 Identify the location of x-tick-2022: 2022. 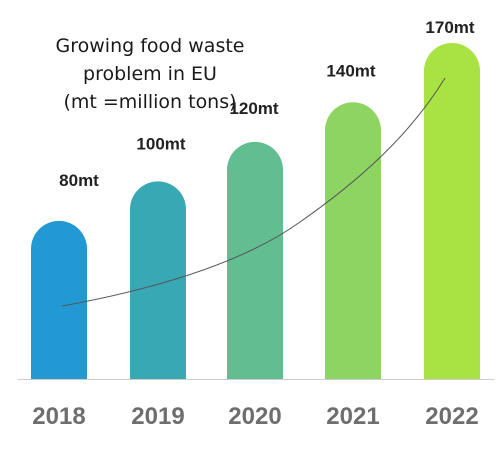
(451, 416).